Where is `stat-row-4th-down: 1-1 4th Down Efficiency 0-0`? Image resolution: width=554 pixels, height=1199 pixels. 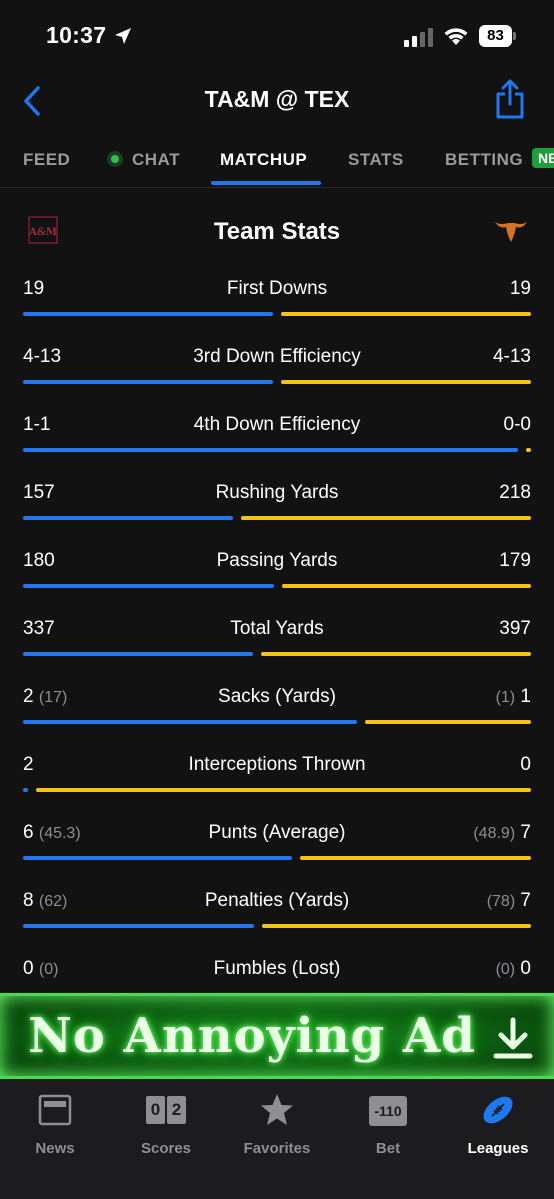 stat-row-4th-down: 1-1 4th Down Efficiency 0-0 is located at coordinates (277, 440).